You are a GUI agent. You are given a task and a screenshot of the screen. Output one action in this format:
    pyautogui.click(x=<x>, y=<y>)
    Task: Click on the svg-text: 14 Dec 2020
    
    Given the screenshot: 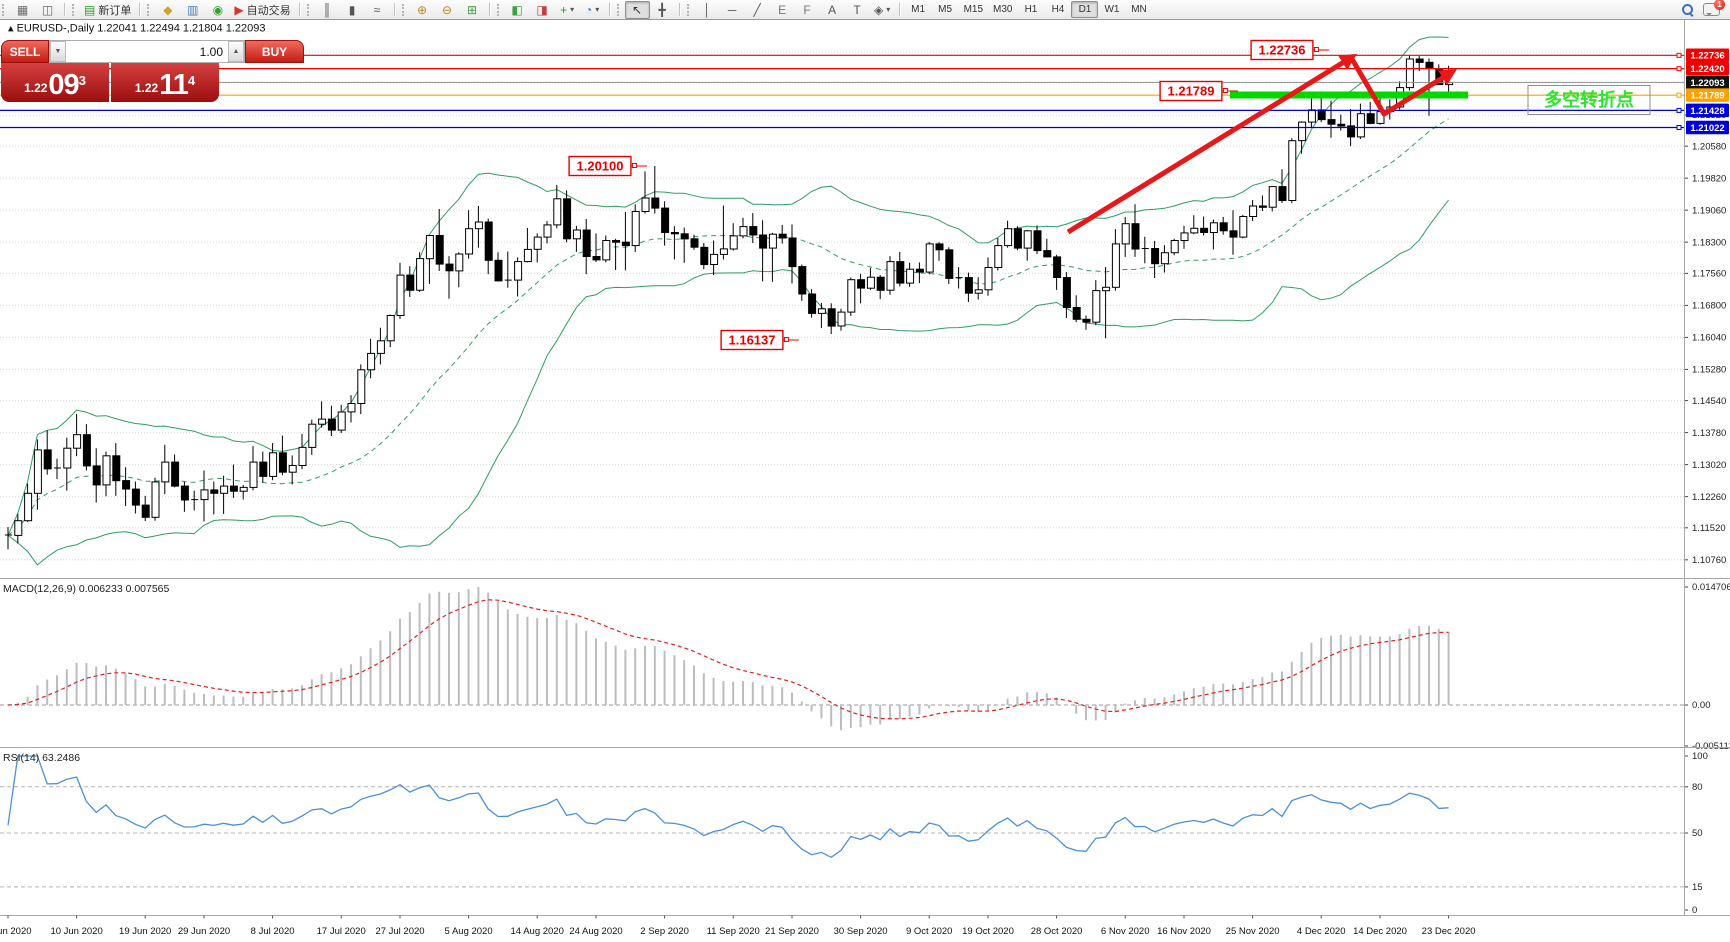 What is the action you would take?
    pyautogui.click(x=1380, y=931)
    